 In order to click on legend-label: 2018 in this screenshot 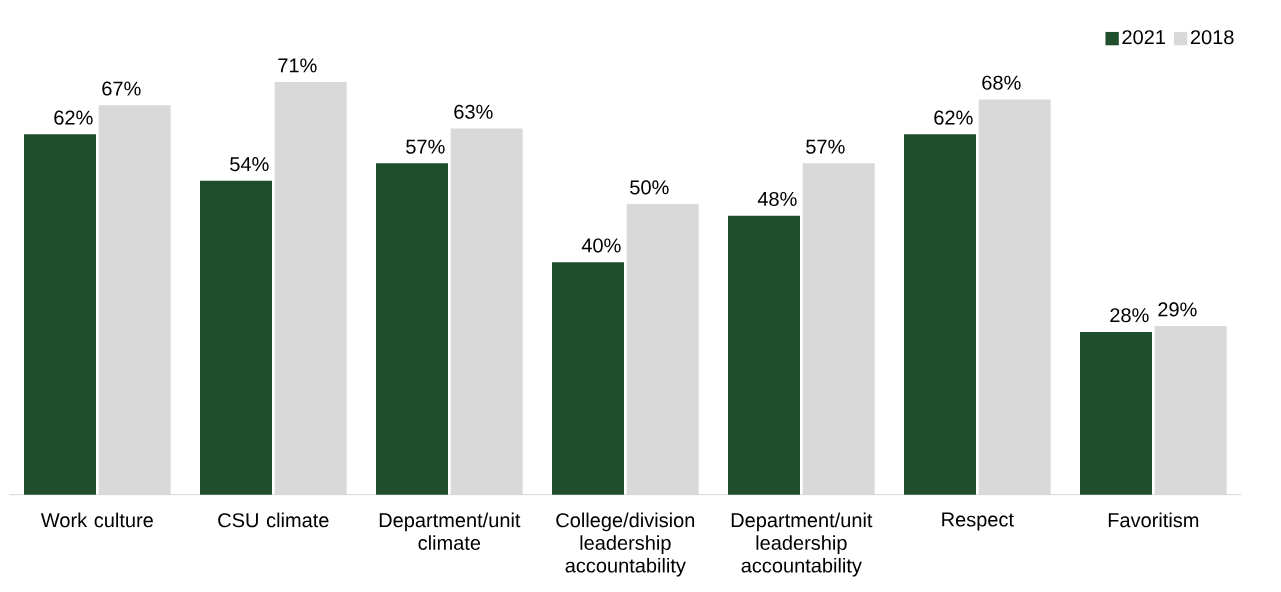, I will do `click(1212, 37)`.